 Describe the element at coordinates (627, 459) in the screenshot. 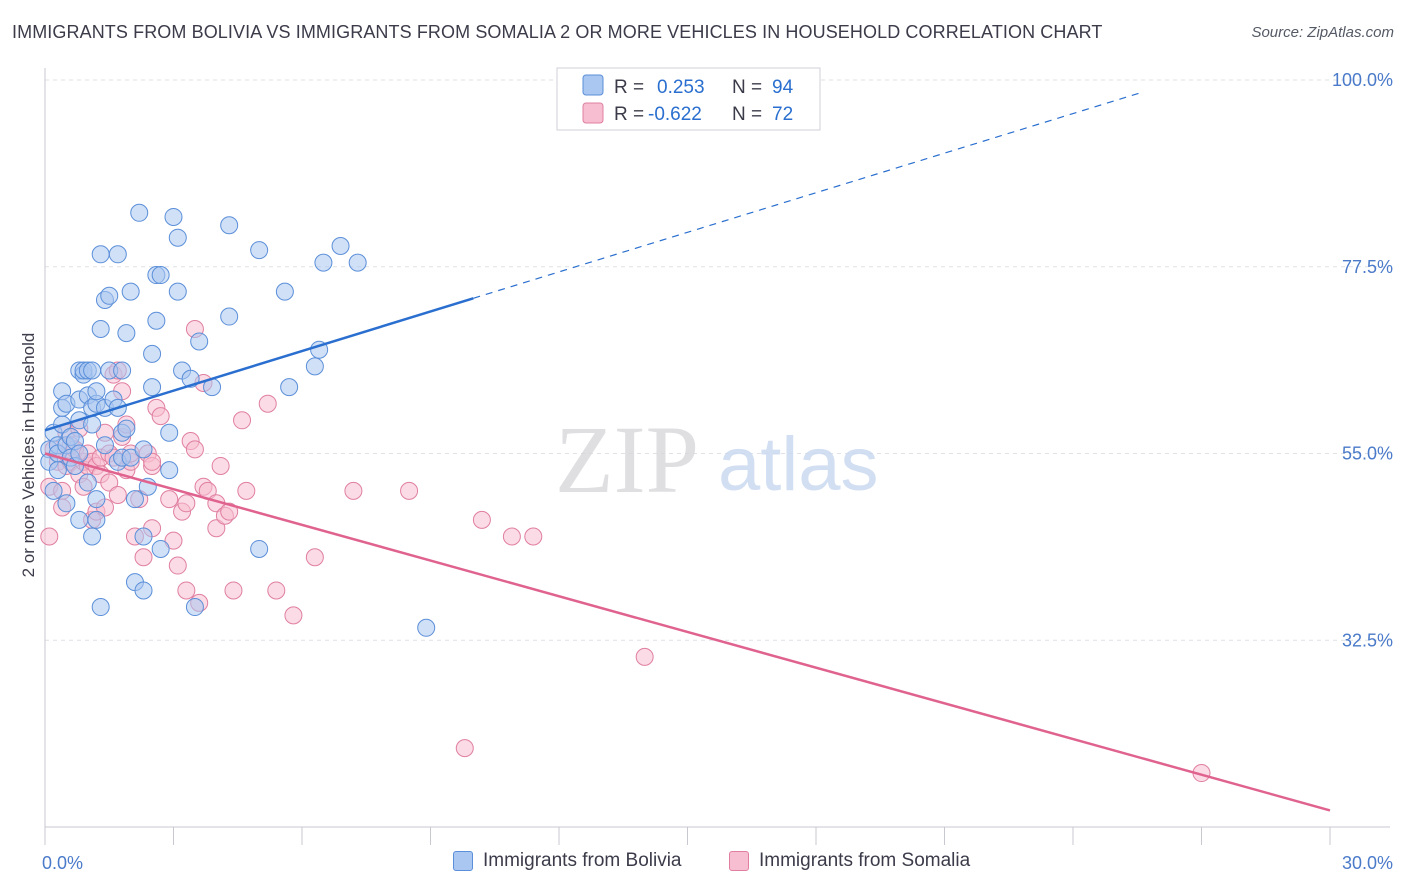

I see `watermark-zip: ZIP` at that location.